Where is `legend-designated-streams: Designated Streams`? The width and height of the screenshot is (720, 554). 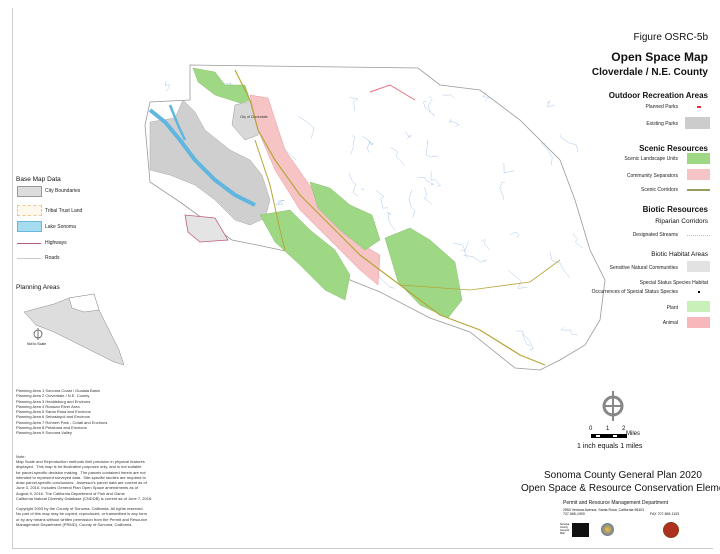 legend-designated-streams: Designated Streams is located at coordinates (655, 235).